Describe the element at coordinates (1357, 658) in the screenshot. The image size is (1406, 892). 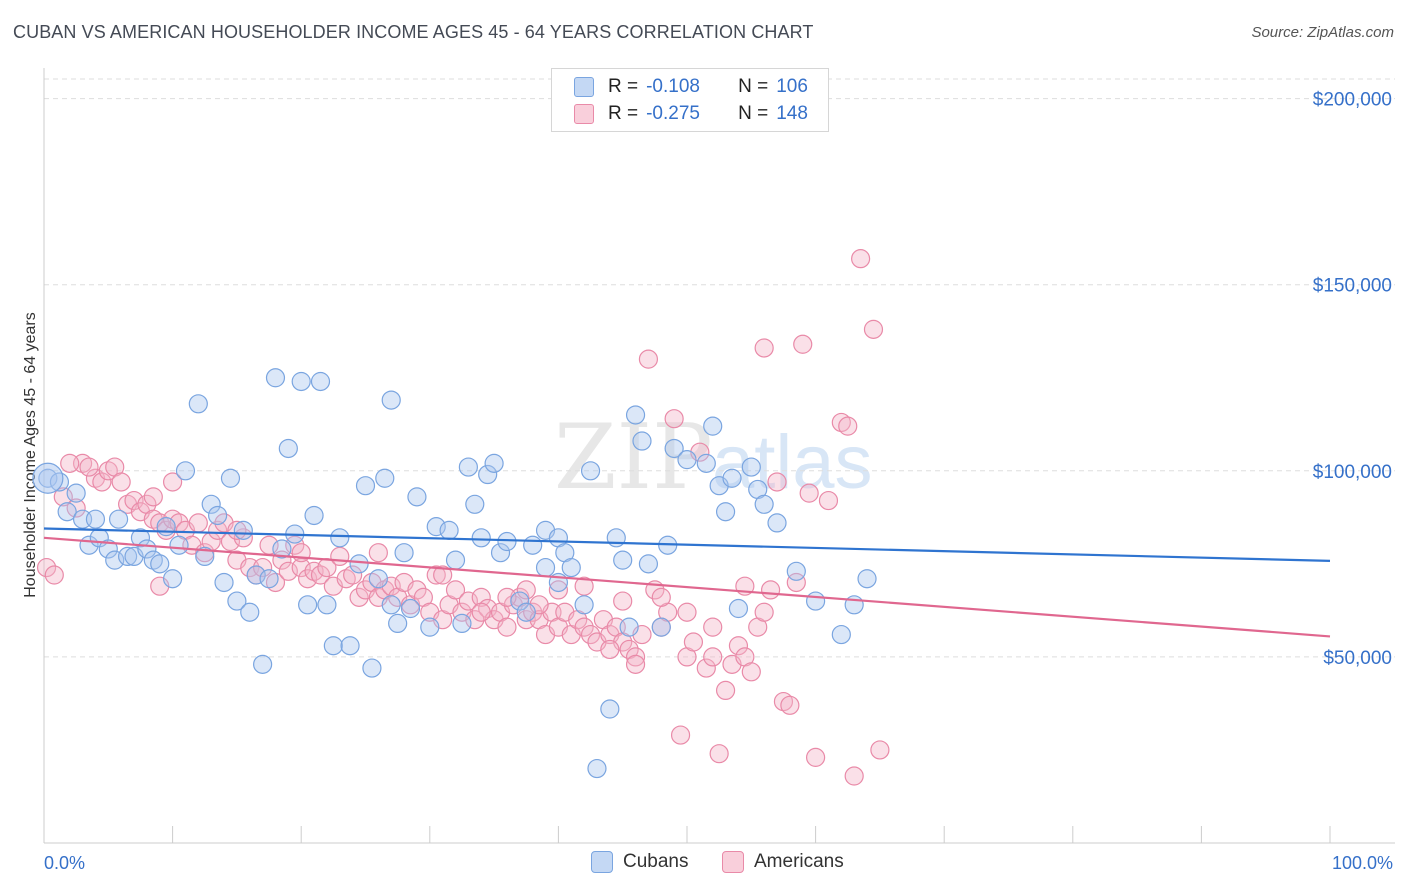
I see `y-tick-label: $50,000` at that location.